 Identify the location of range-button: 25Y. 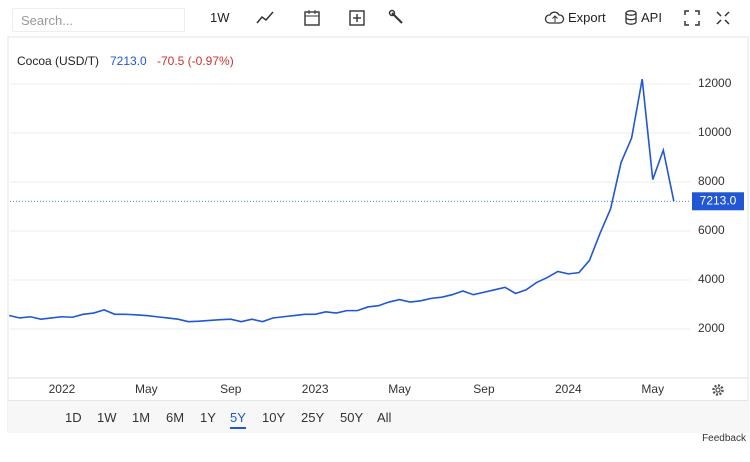
(313, 417).